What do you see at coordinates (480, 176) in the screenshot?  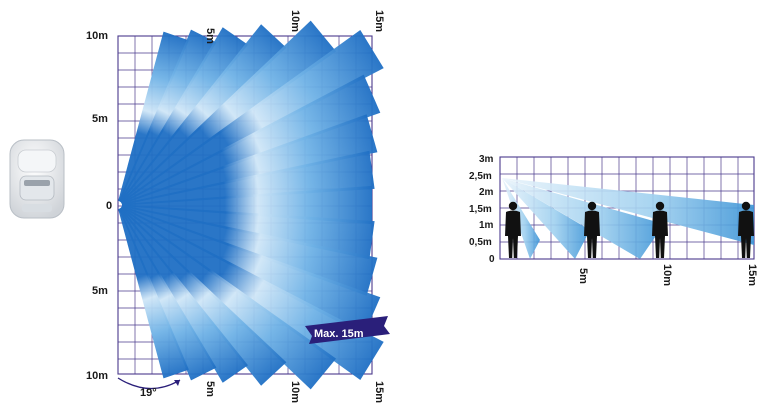 I see `side-height-label-2-5m: 2,5m` at bounding box center [480, 176].